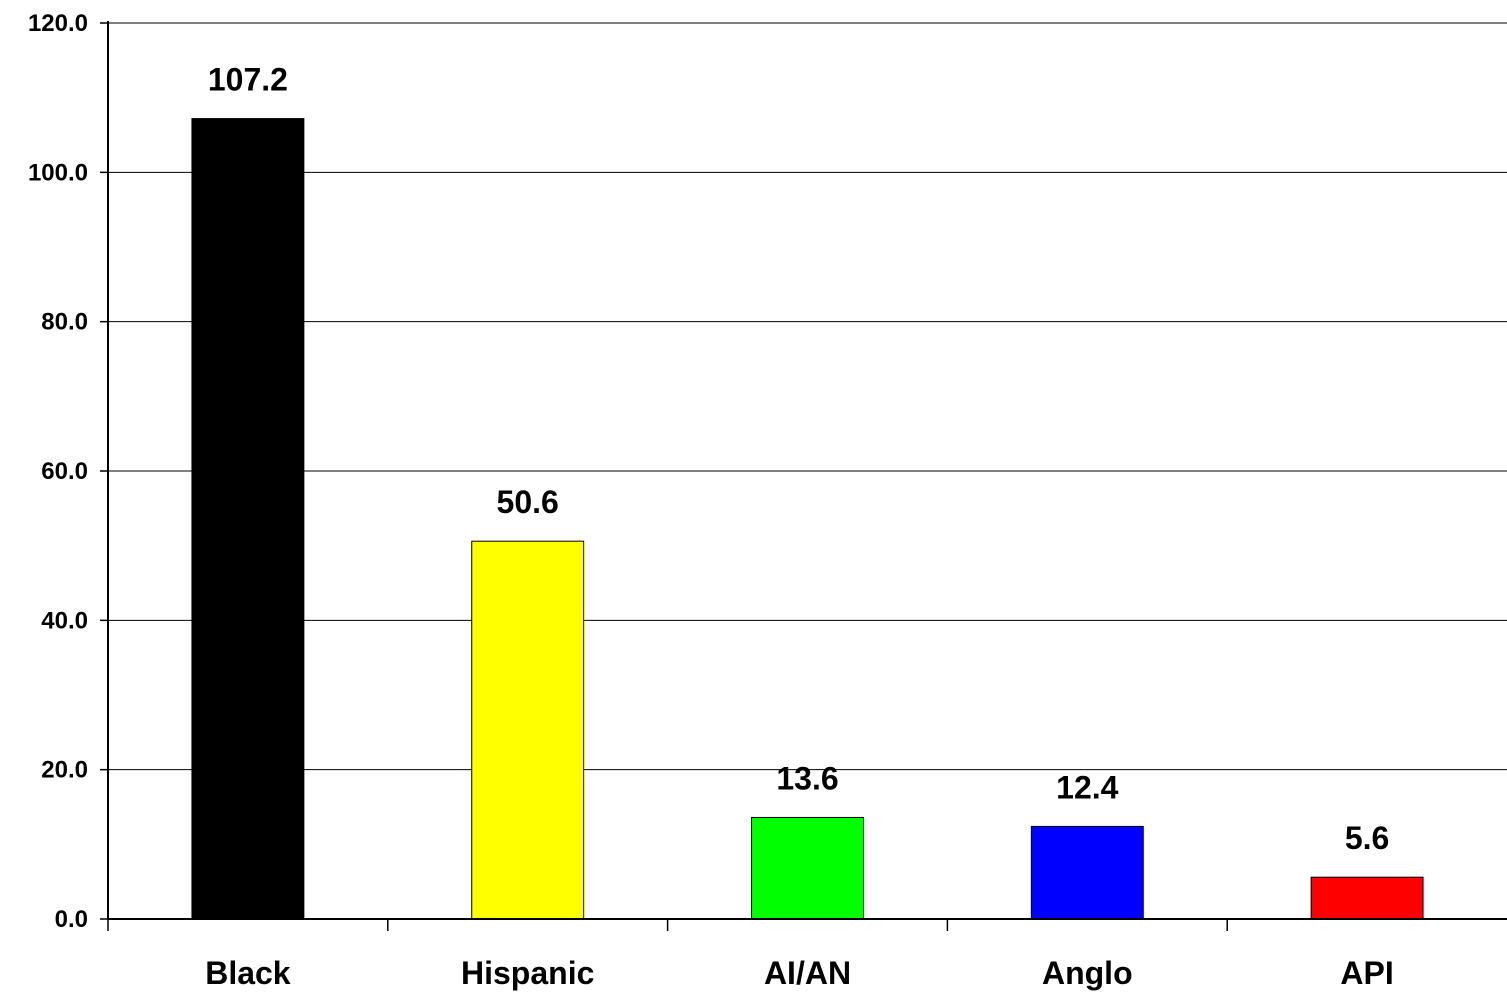  Describe the element at coordinates (64, 770) in the screenshot. I see `y-tick-label: 20.0` at that location.